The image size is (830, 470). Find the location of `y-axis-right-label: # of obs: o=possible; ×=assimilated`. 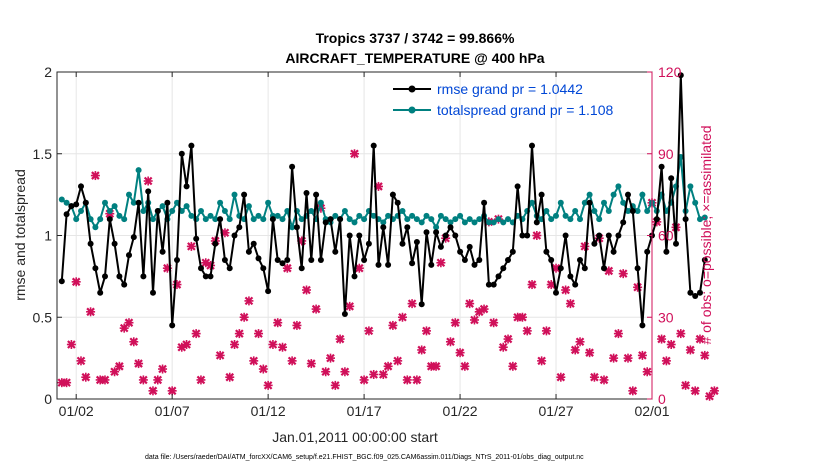

y-axis-right-label: # of obs: o=possible; ×=assimilated is located at coordinates (706, 234).